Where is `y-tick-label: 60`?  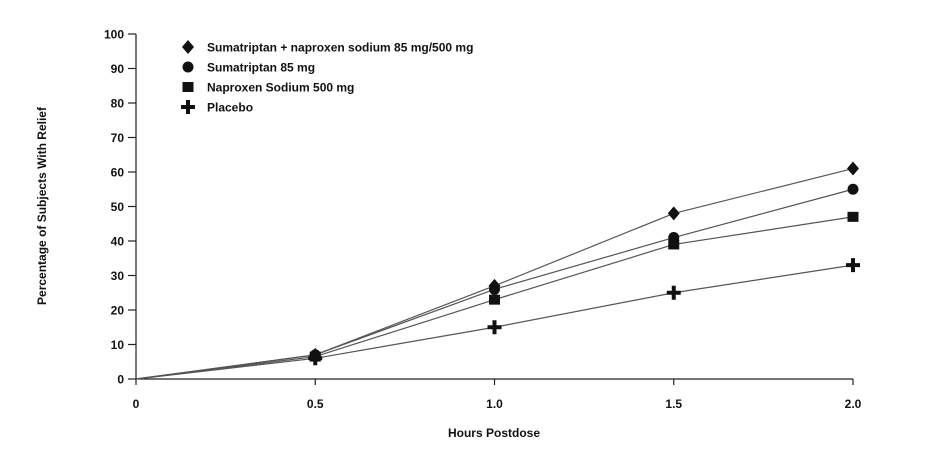
y-tick-label: 60 is located at coordinates (118, 173).